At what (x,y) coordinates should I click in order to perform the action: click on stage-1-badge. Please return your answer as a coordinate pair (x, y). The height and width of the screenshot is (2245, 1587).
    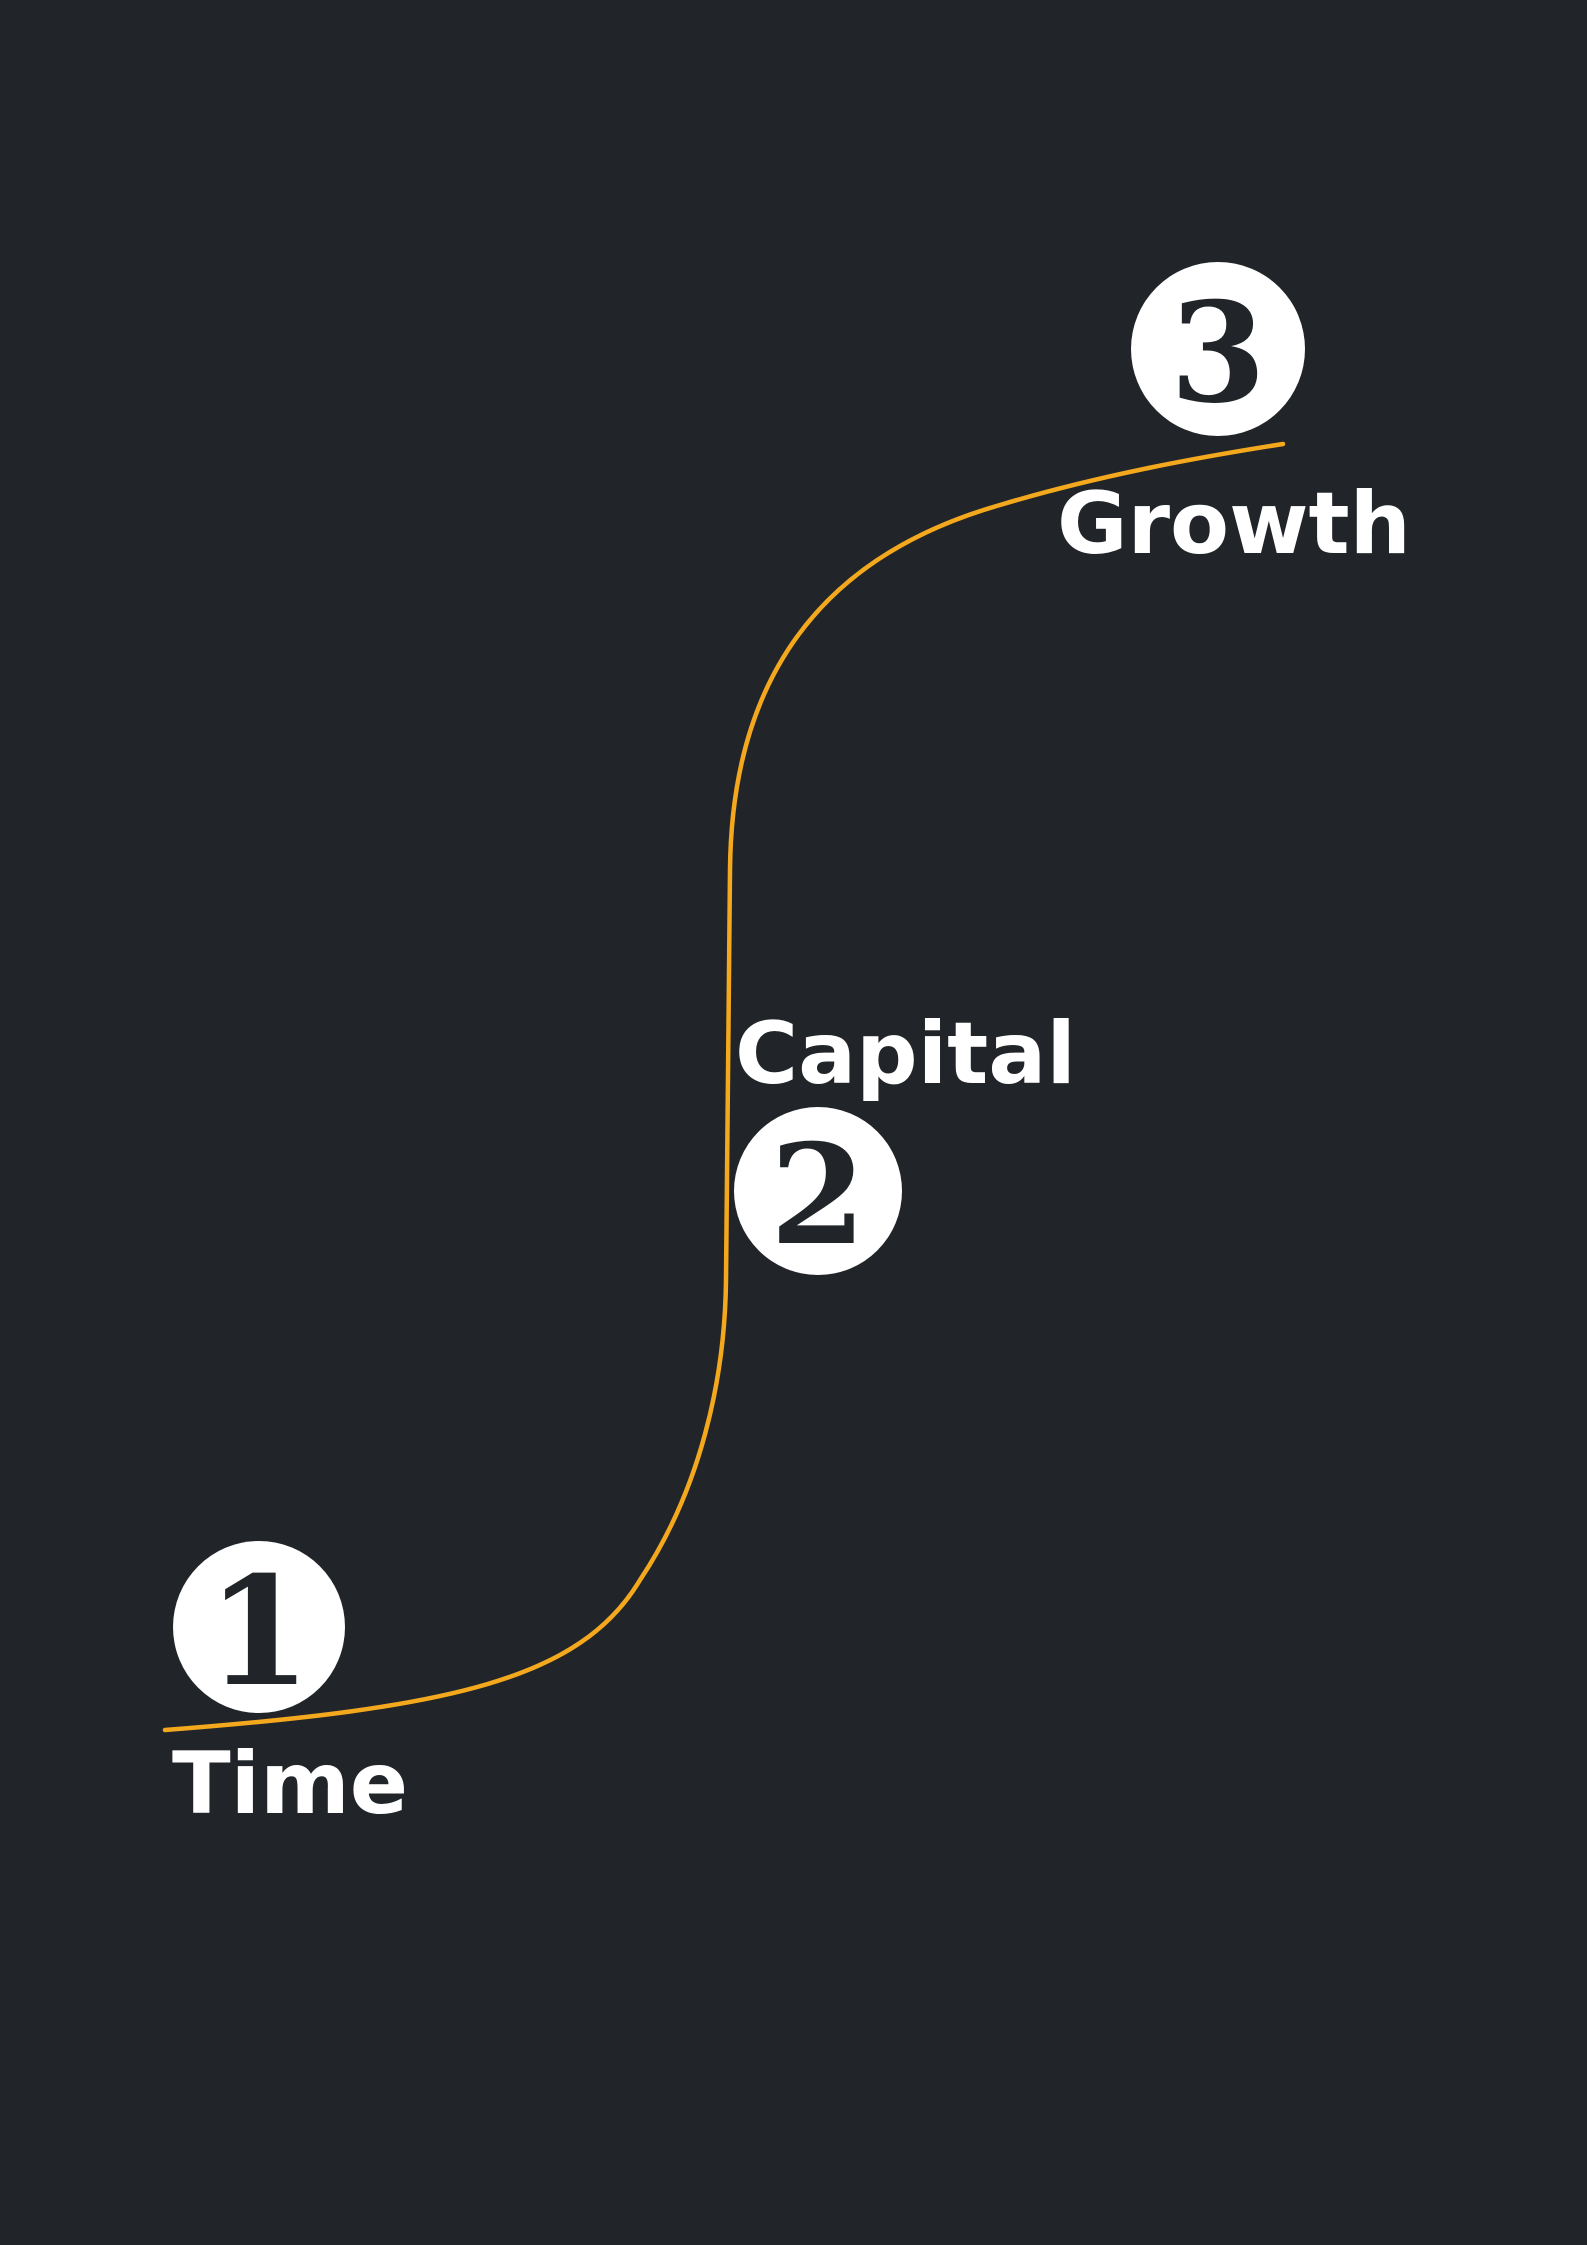
    Looking at the image, I should click on (259, 1627).